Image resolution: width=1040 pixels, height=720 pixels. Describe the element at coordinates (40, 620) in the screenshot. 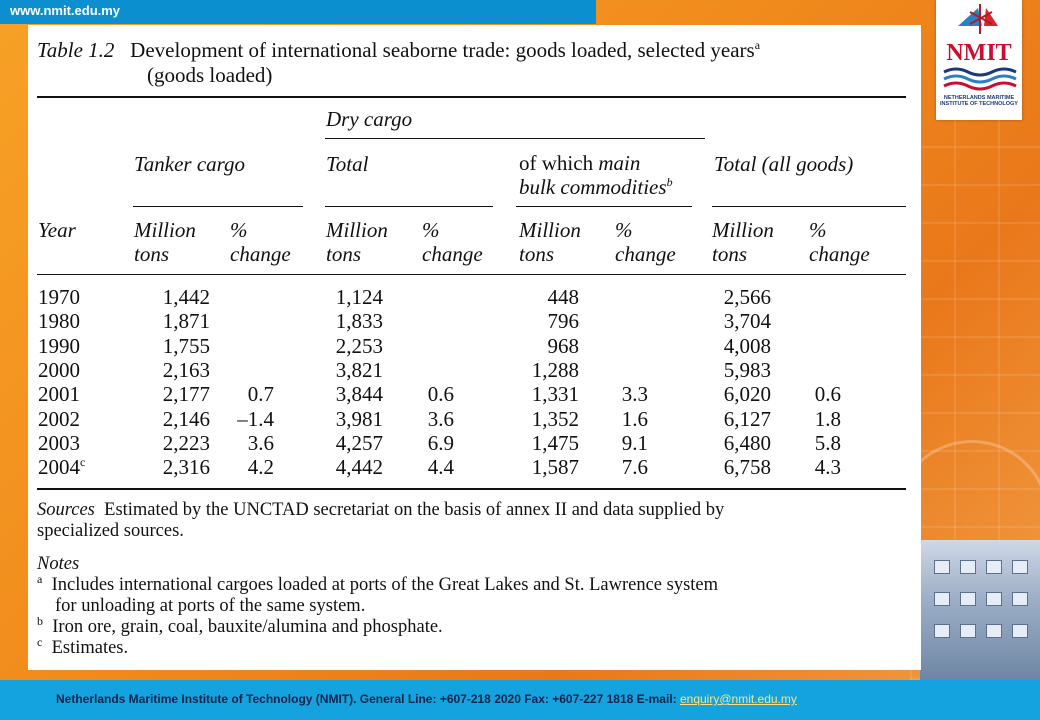

I see `note-b-mark: b` at that location.